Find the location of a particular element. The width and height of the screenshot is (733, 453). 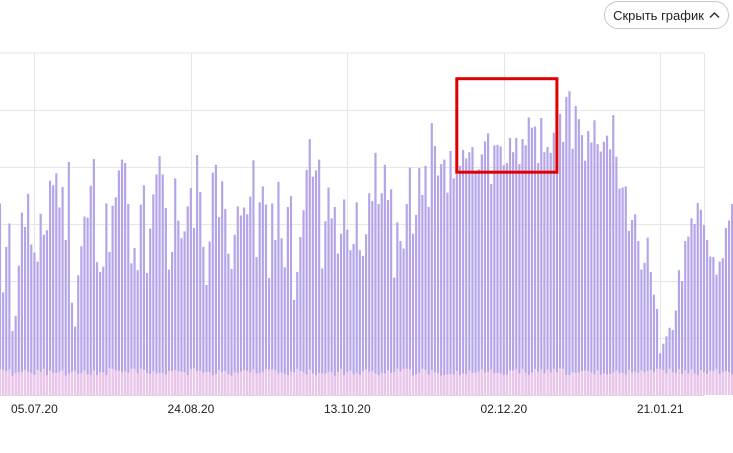

x-tick-label-2: 13.10.20 is located at coordinates (347, 409).